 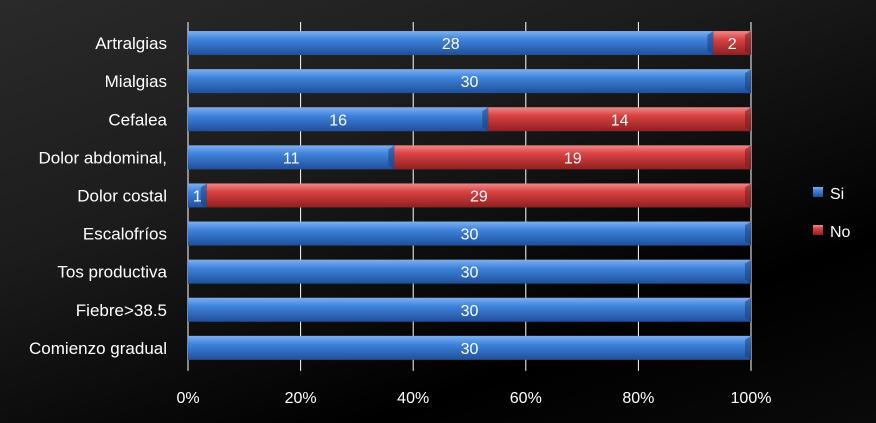 I want to click on x-tick-label: 100%, so click(x=751, y=398).